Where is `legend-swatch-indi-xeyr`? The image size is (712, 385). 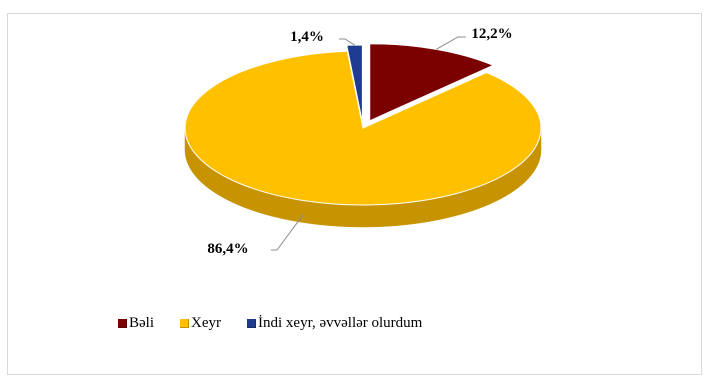 legend-swatch-indi-xeyr is located at coordinates (251, 323).